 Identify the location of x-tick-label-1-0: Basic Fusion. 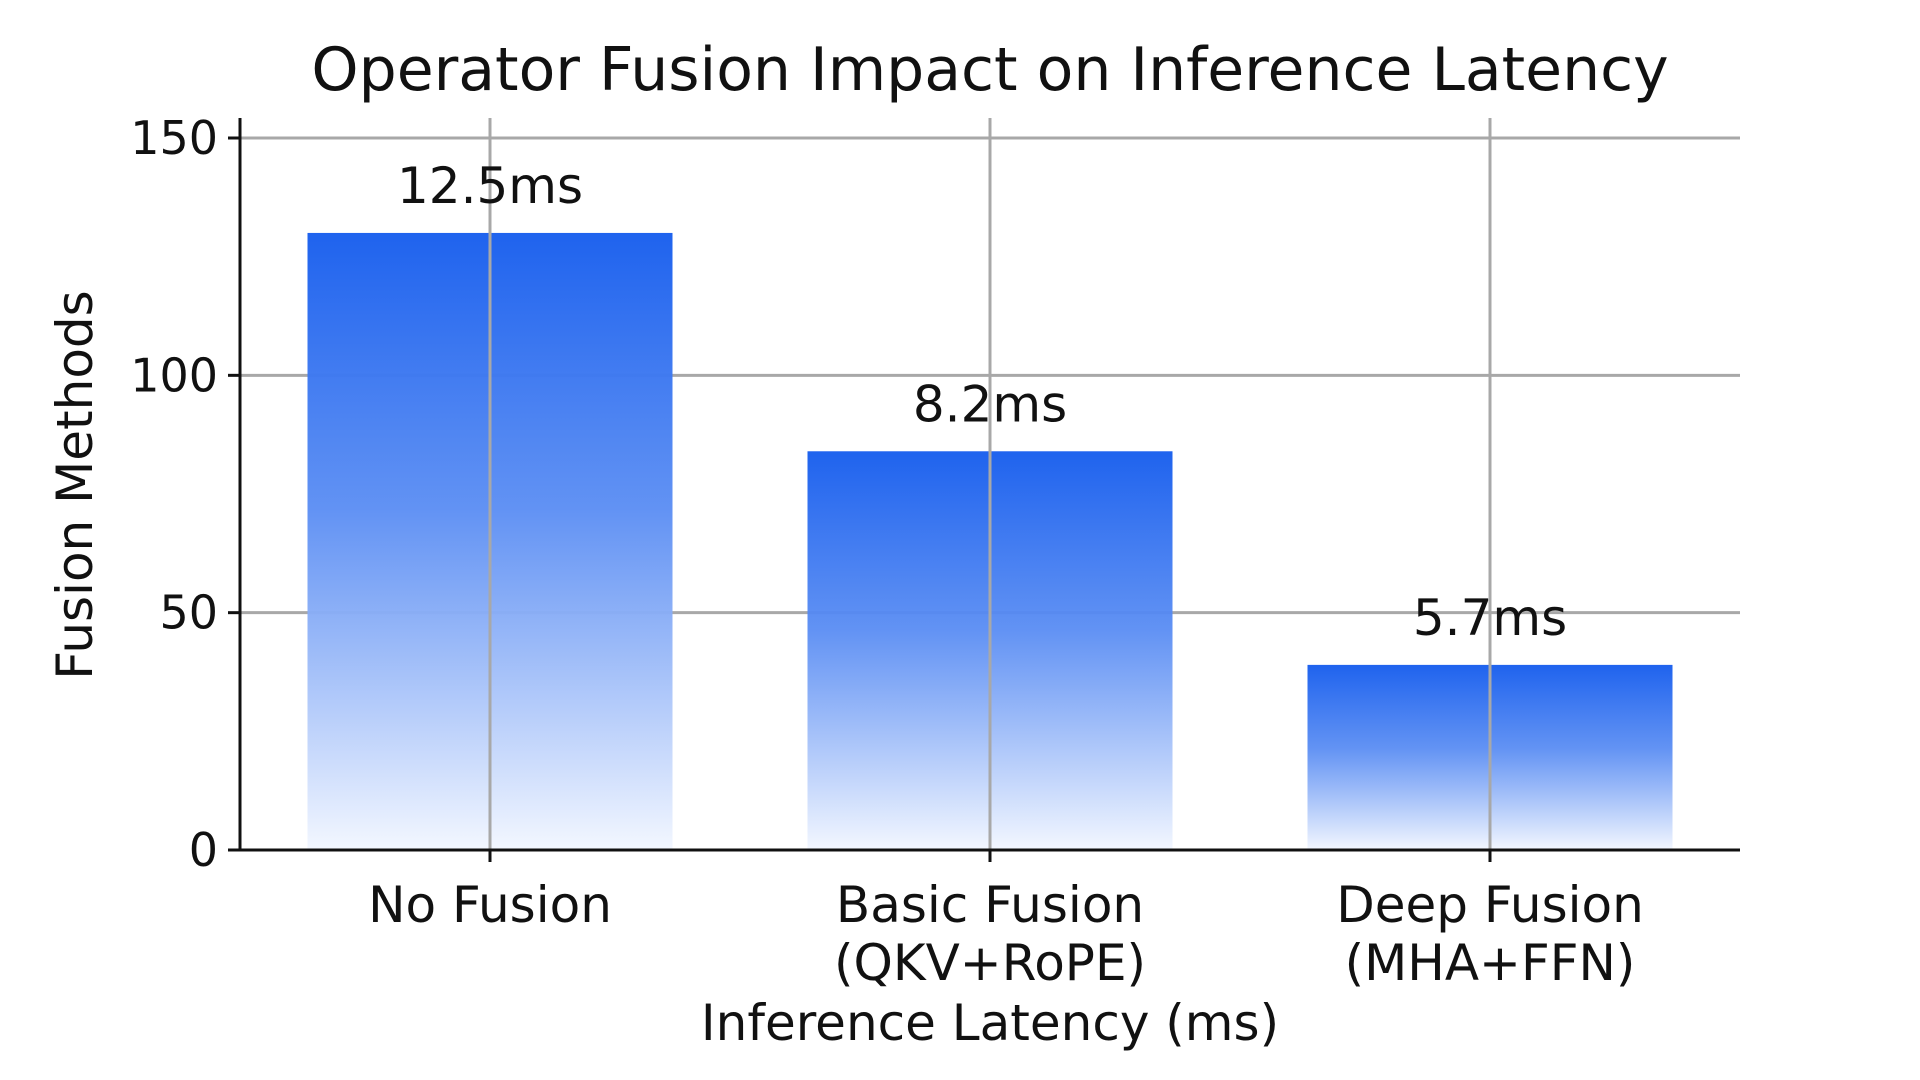
(990, 905).